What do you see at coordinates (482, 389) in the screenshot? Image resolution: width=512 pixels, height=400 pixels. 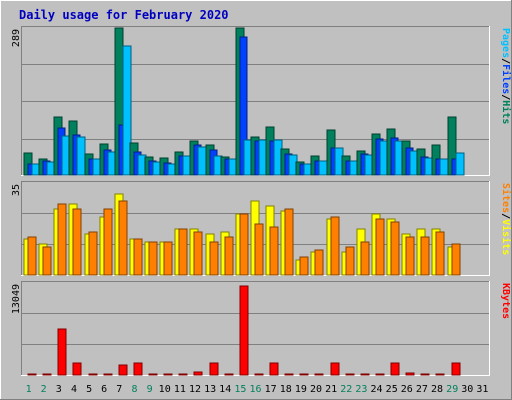 I see `x-tick-label-day-31: 31` at bounding box center [482, 389].